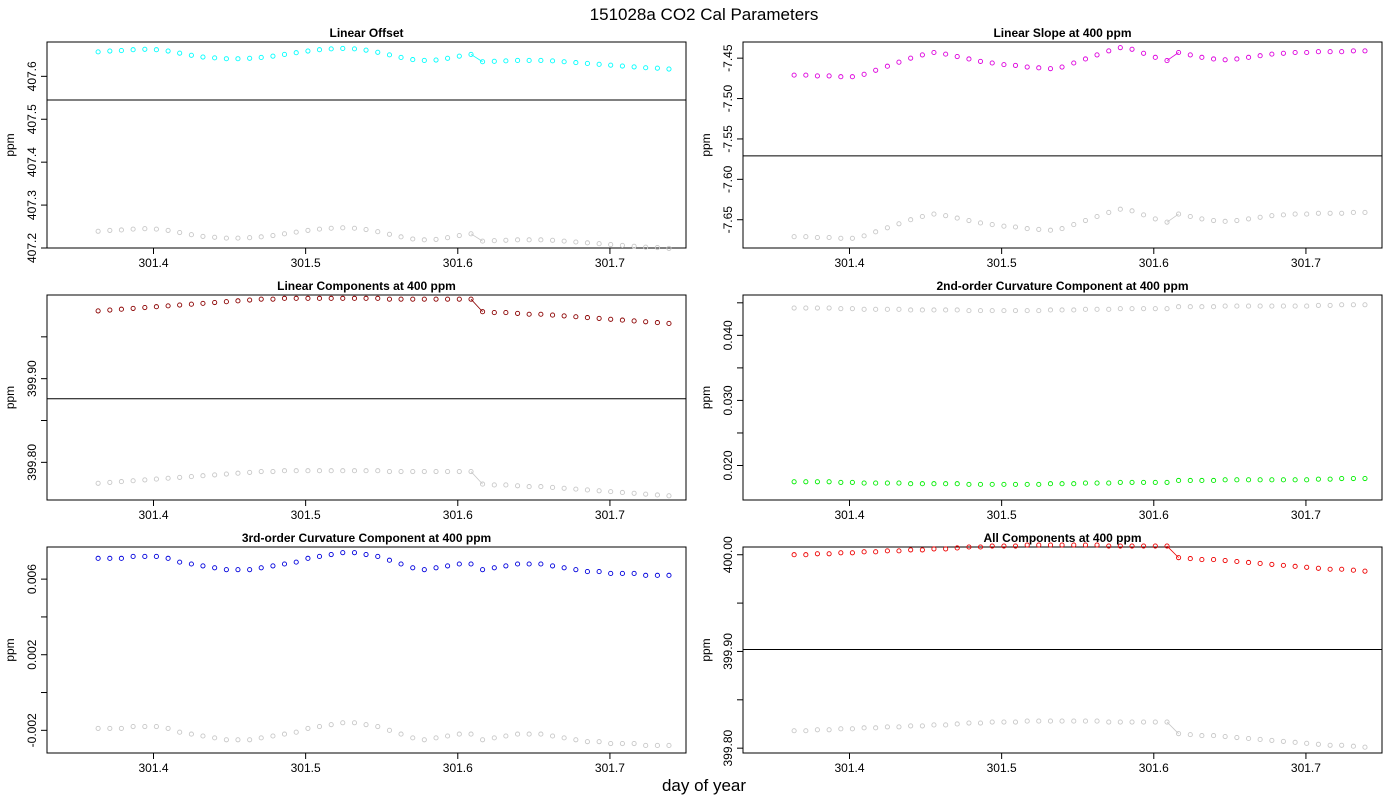 This screenshot has width=1400, height=805. Describe the element at coordinates (610, 768) in the screenshot. I see `x-tick-label: 301.7` at that location.